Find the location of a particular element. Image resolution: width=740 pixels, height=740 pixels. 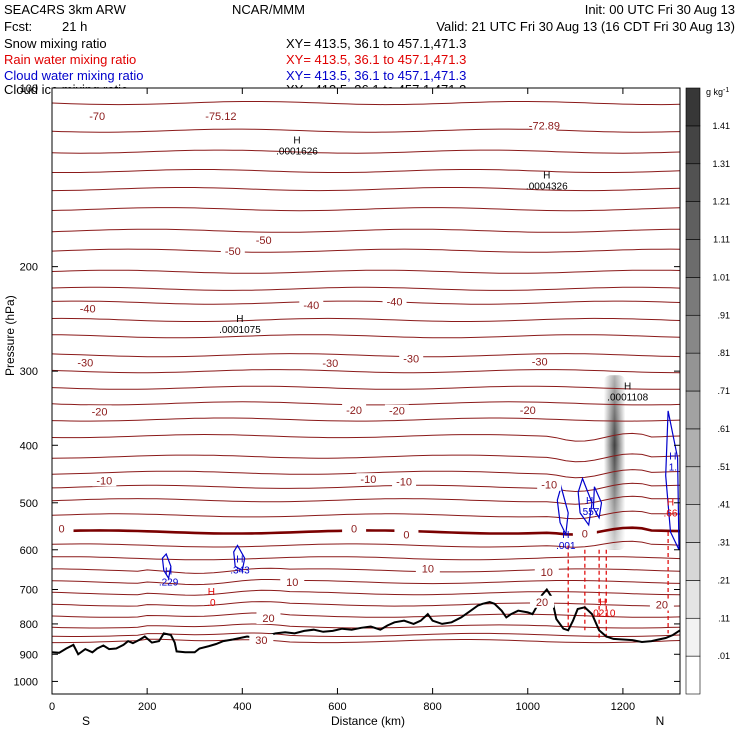

extremum-value: .66 is located at coordinates (671, 513).